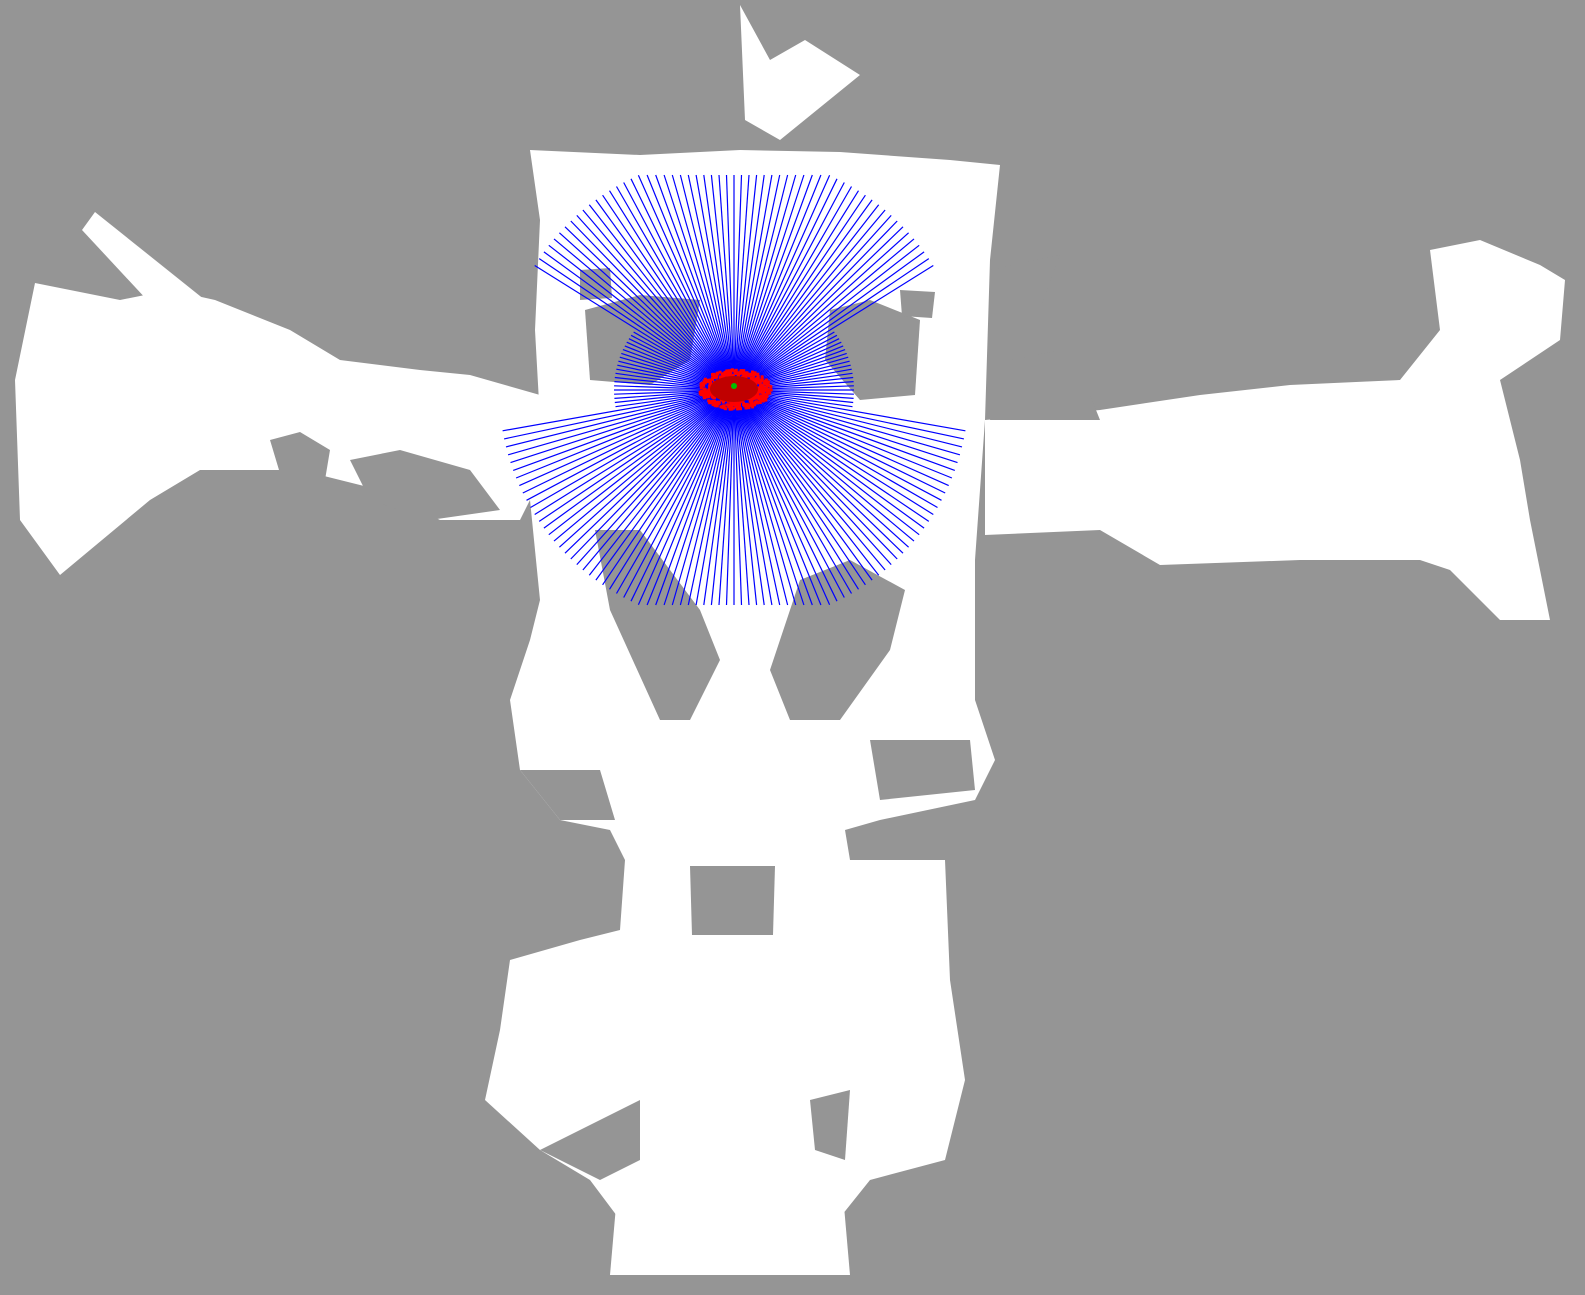  What do you see at coordinates (1275, 430) in the screenshot?
I see `free-region-east-corridor` at bounding box center [1275, 430].